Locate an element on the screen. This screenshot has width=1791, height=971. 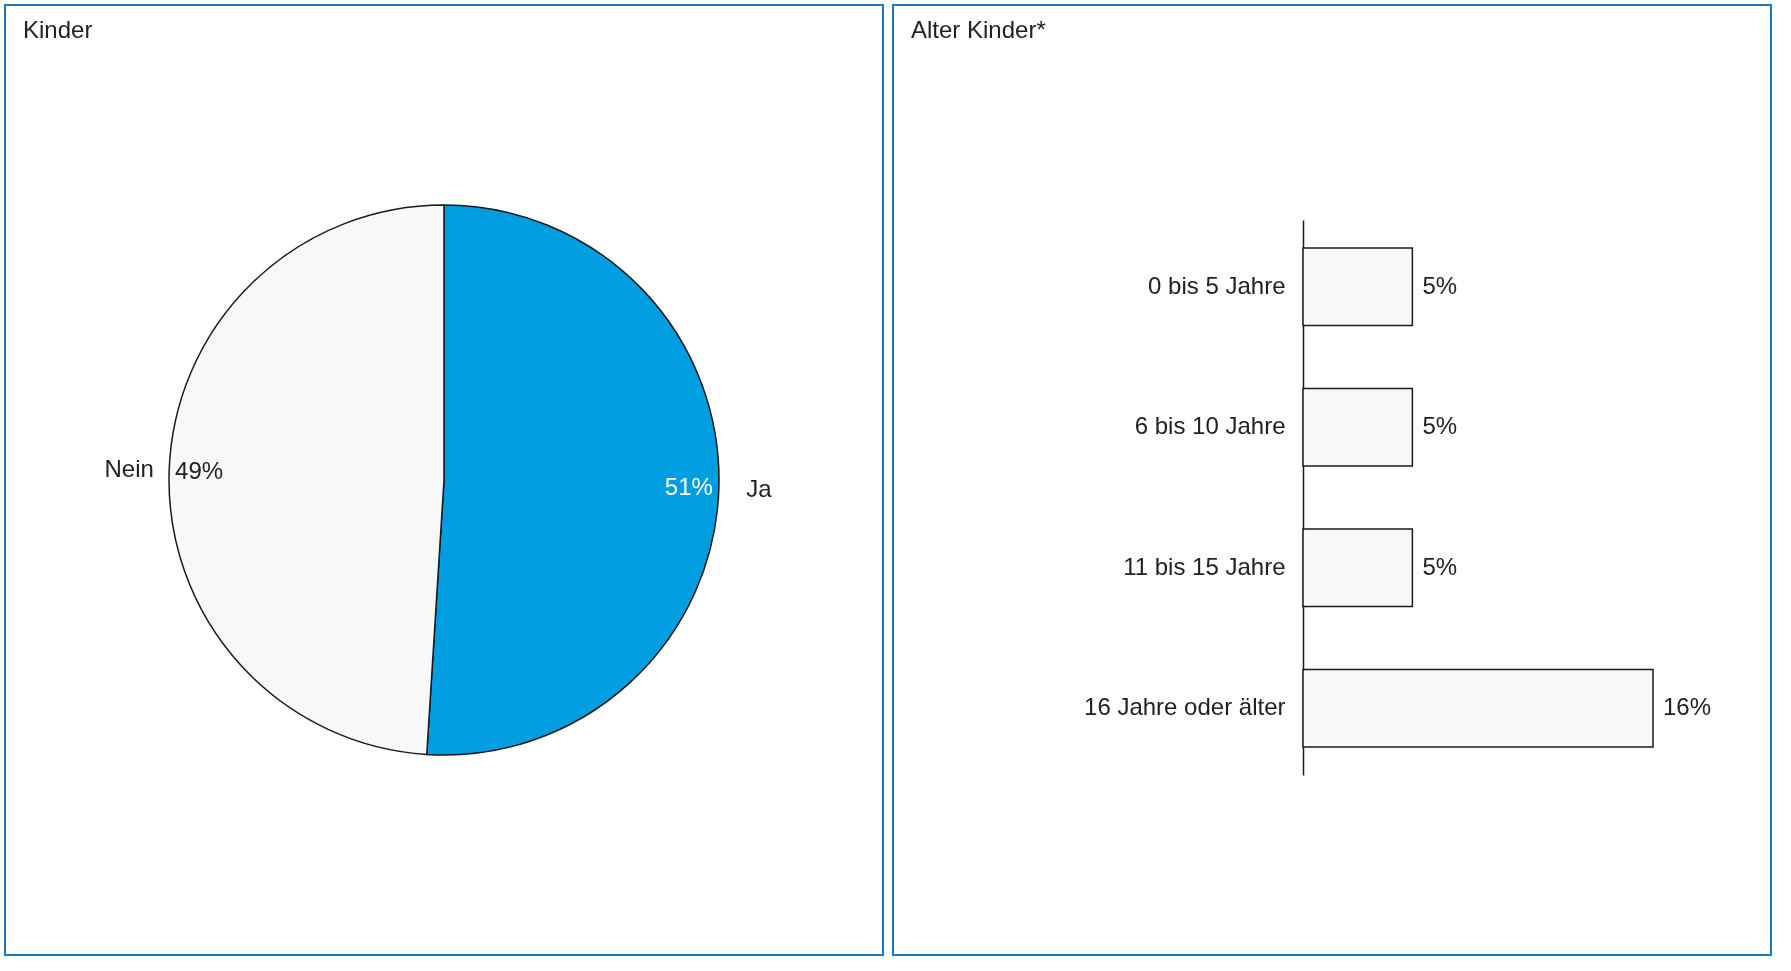
y-tick-label: 16 Jahre oder älter is located at coordinates (1185, 707).